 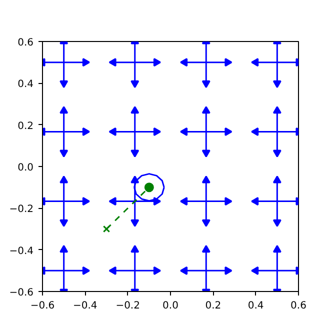 What do you see at coordinates (256, 306) in the screenshot?
I see `x-tick-label: 0.4` at bounding box center [256, 306].